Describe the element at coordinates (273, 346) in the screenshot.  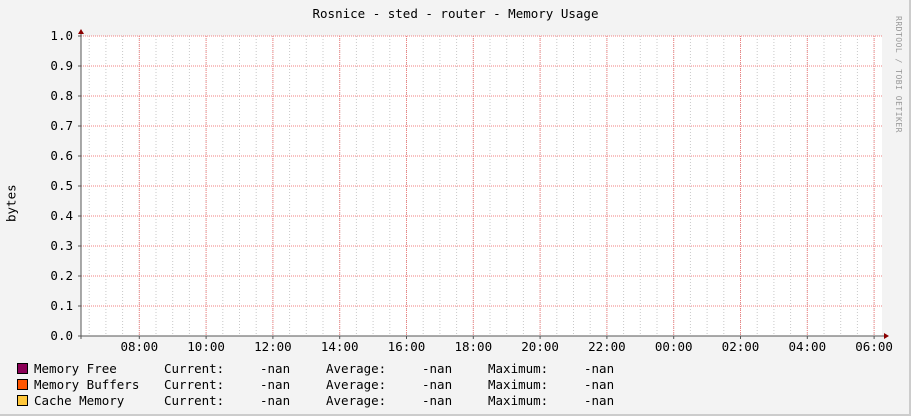
I see `x-tick-label: 12:00` at that location.